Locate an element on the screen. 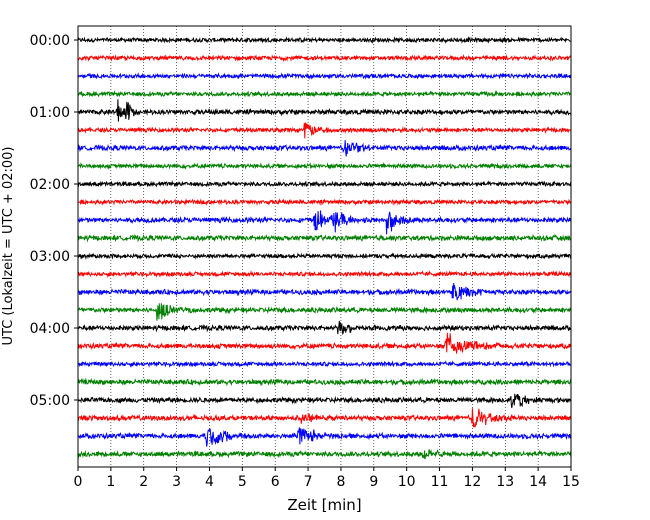 The width and height of the screenshot is (650, 520). y-tick-label-2: 02:00 is located at coordinates (50, 185).